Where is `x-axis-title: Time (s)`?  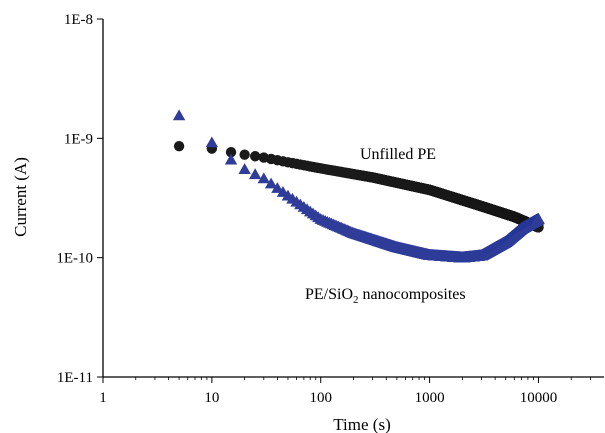 x-axis-title: Time (s) is located at coordinates (361, 424).